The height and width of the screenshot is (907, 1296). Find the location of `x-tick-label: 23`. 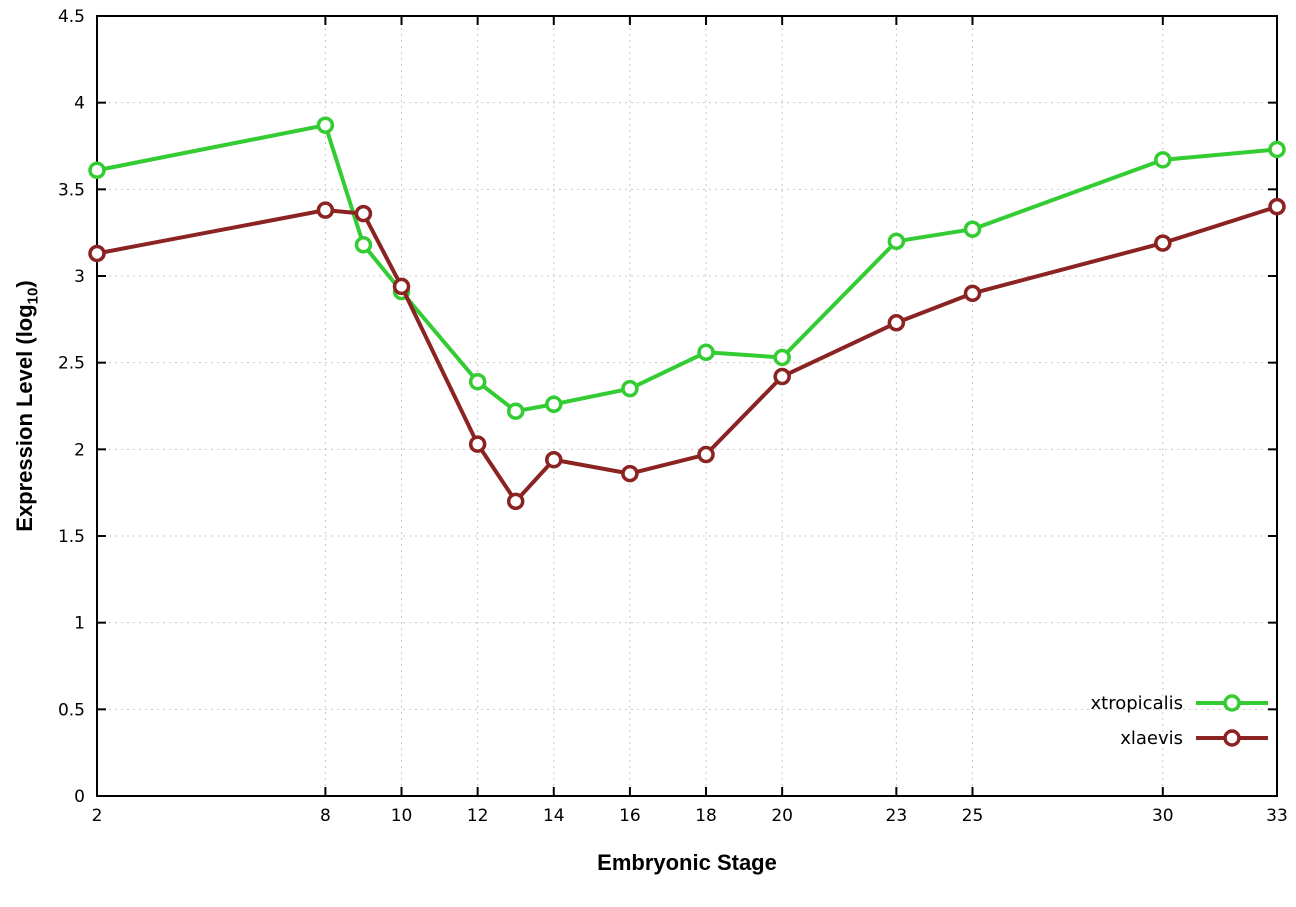

x-tick-label: 23 is located at coordinates (897, 816).